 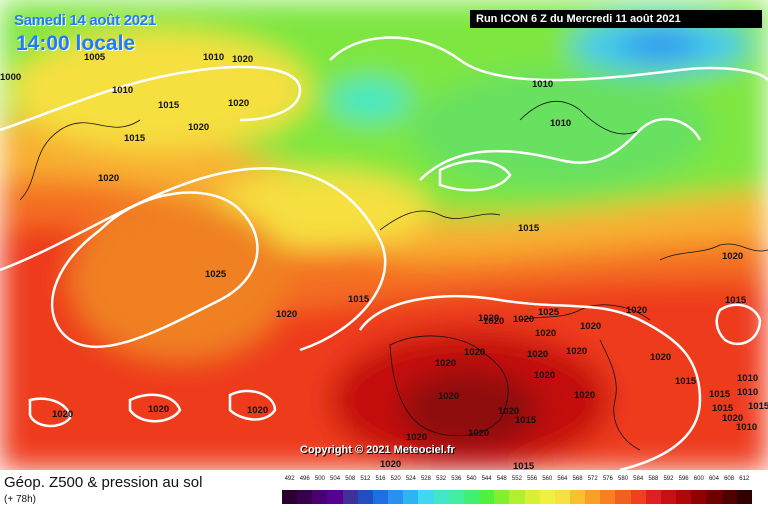 What do you see at coordinates (335, 479) in the screenshot?
I see `legend-value: 504` at bounding box center [335, 479].